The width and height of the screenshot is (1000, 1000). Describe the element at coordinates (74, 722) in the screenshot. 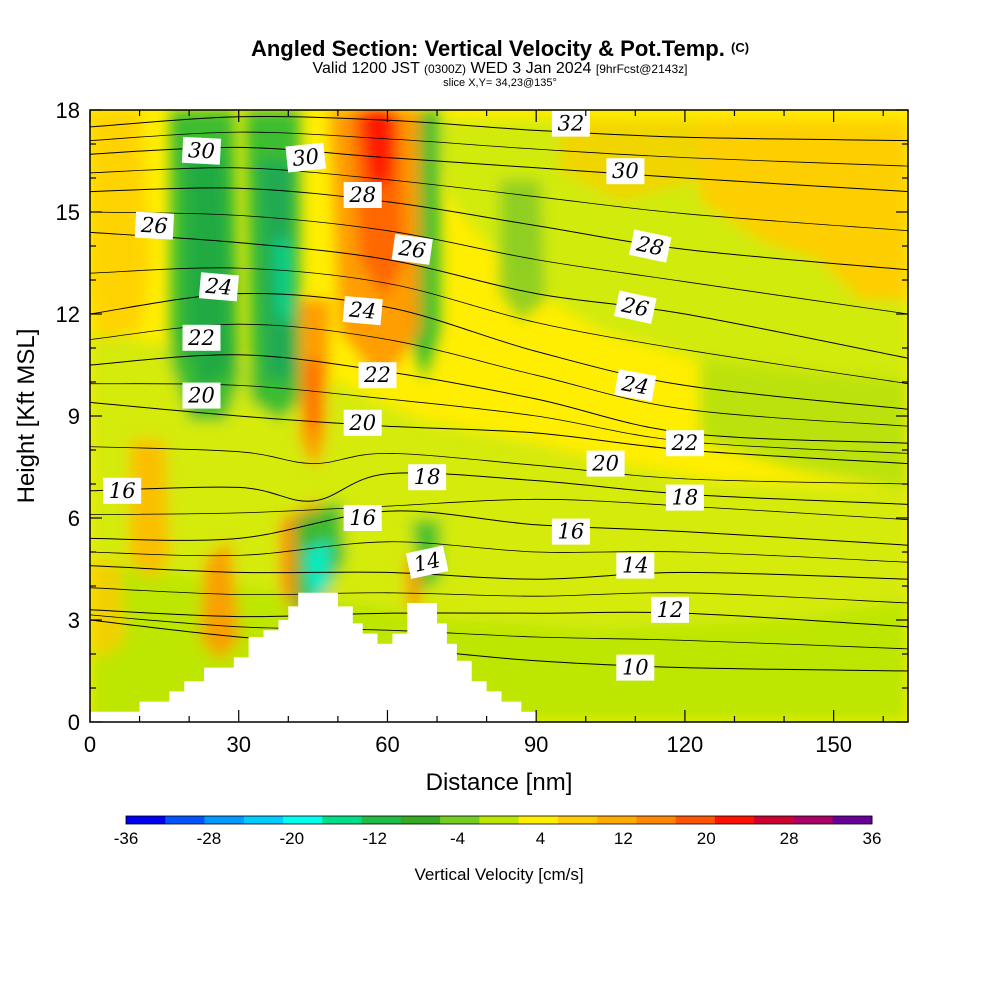

I see `y-tick-label: 0` at that location.